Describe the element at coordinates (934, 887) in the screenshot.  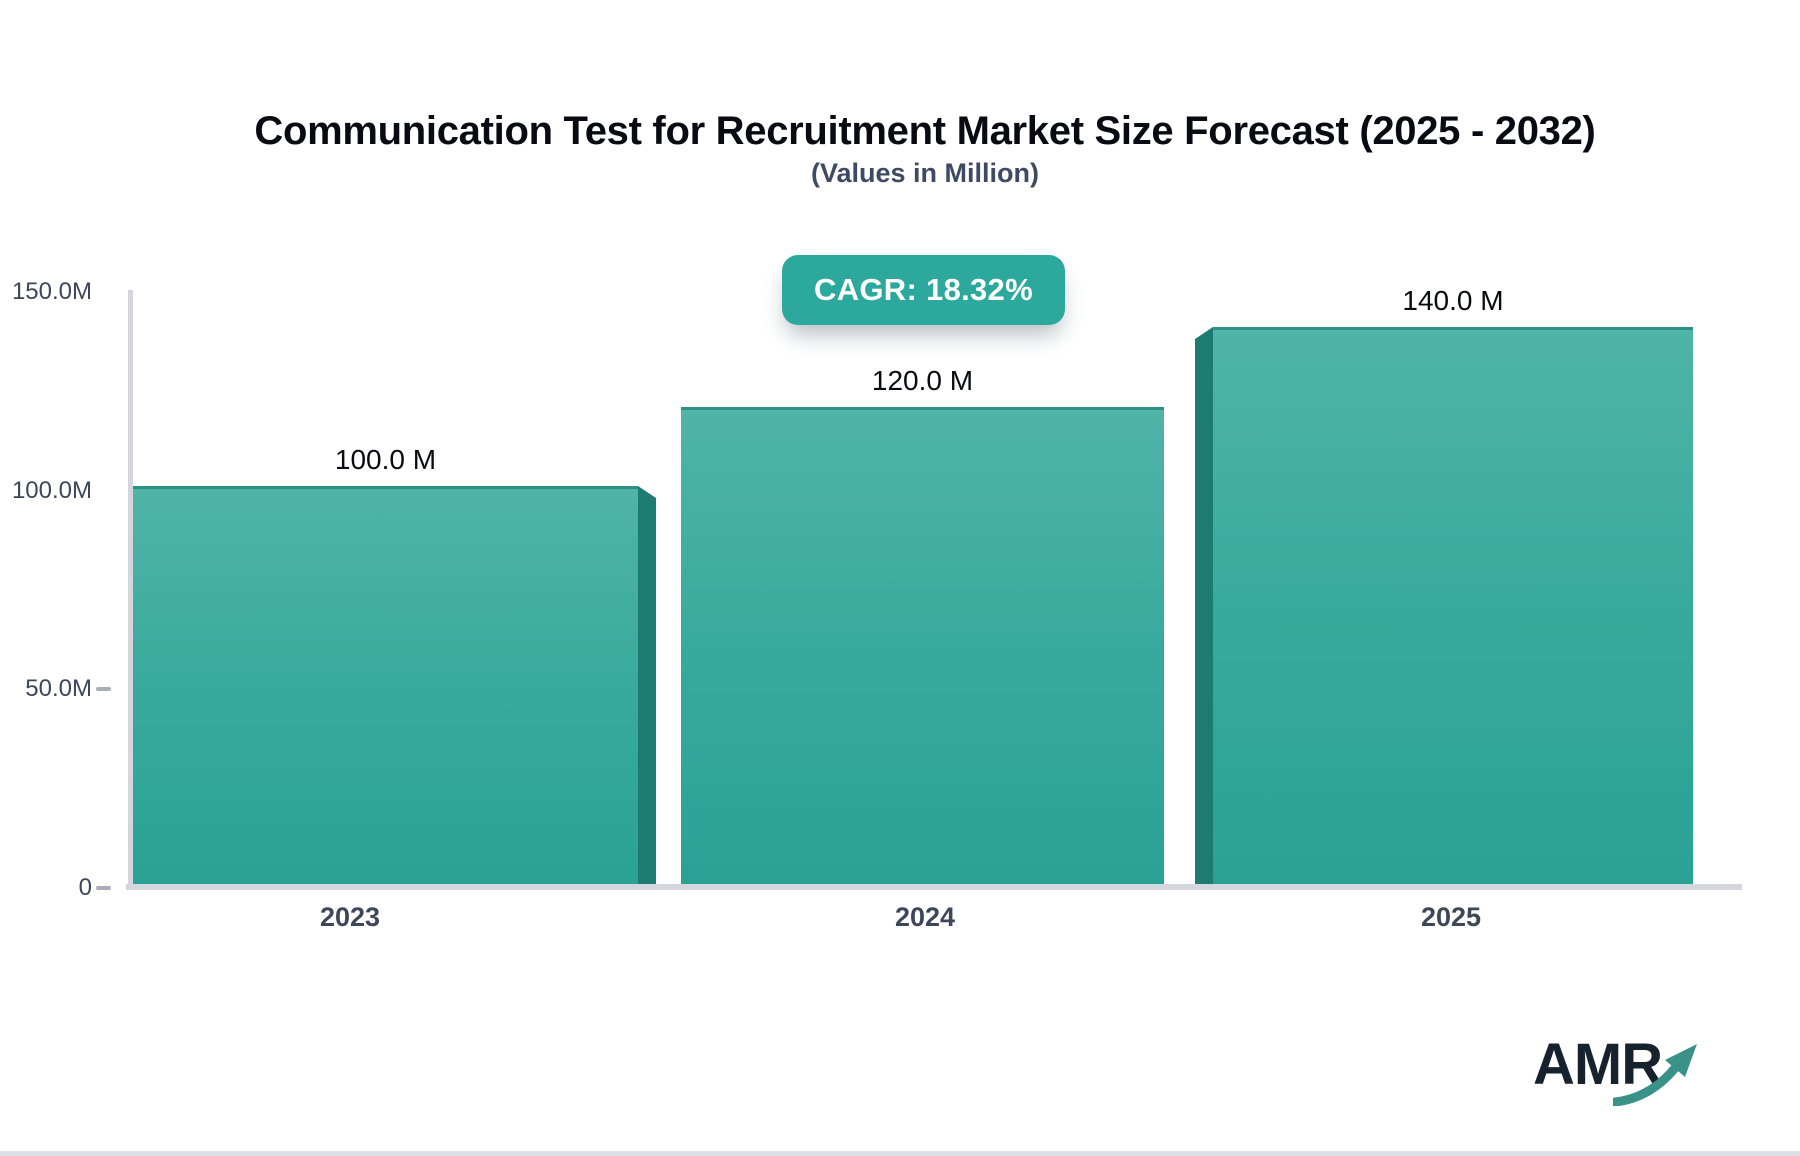
I see `x-axis-line` at that location.